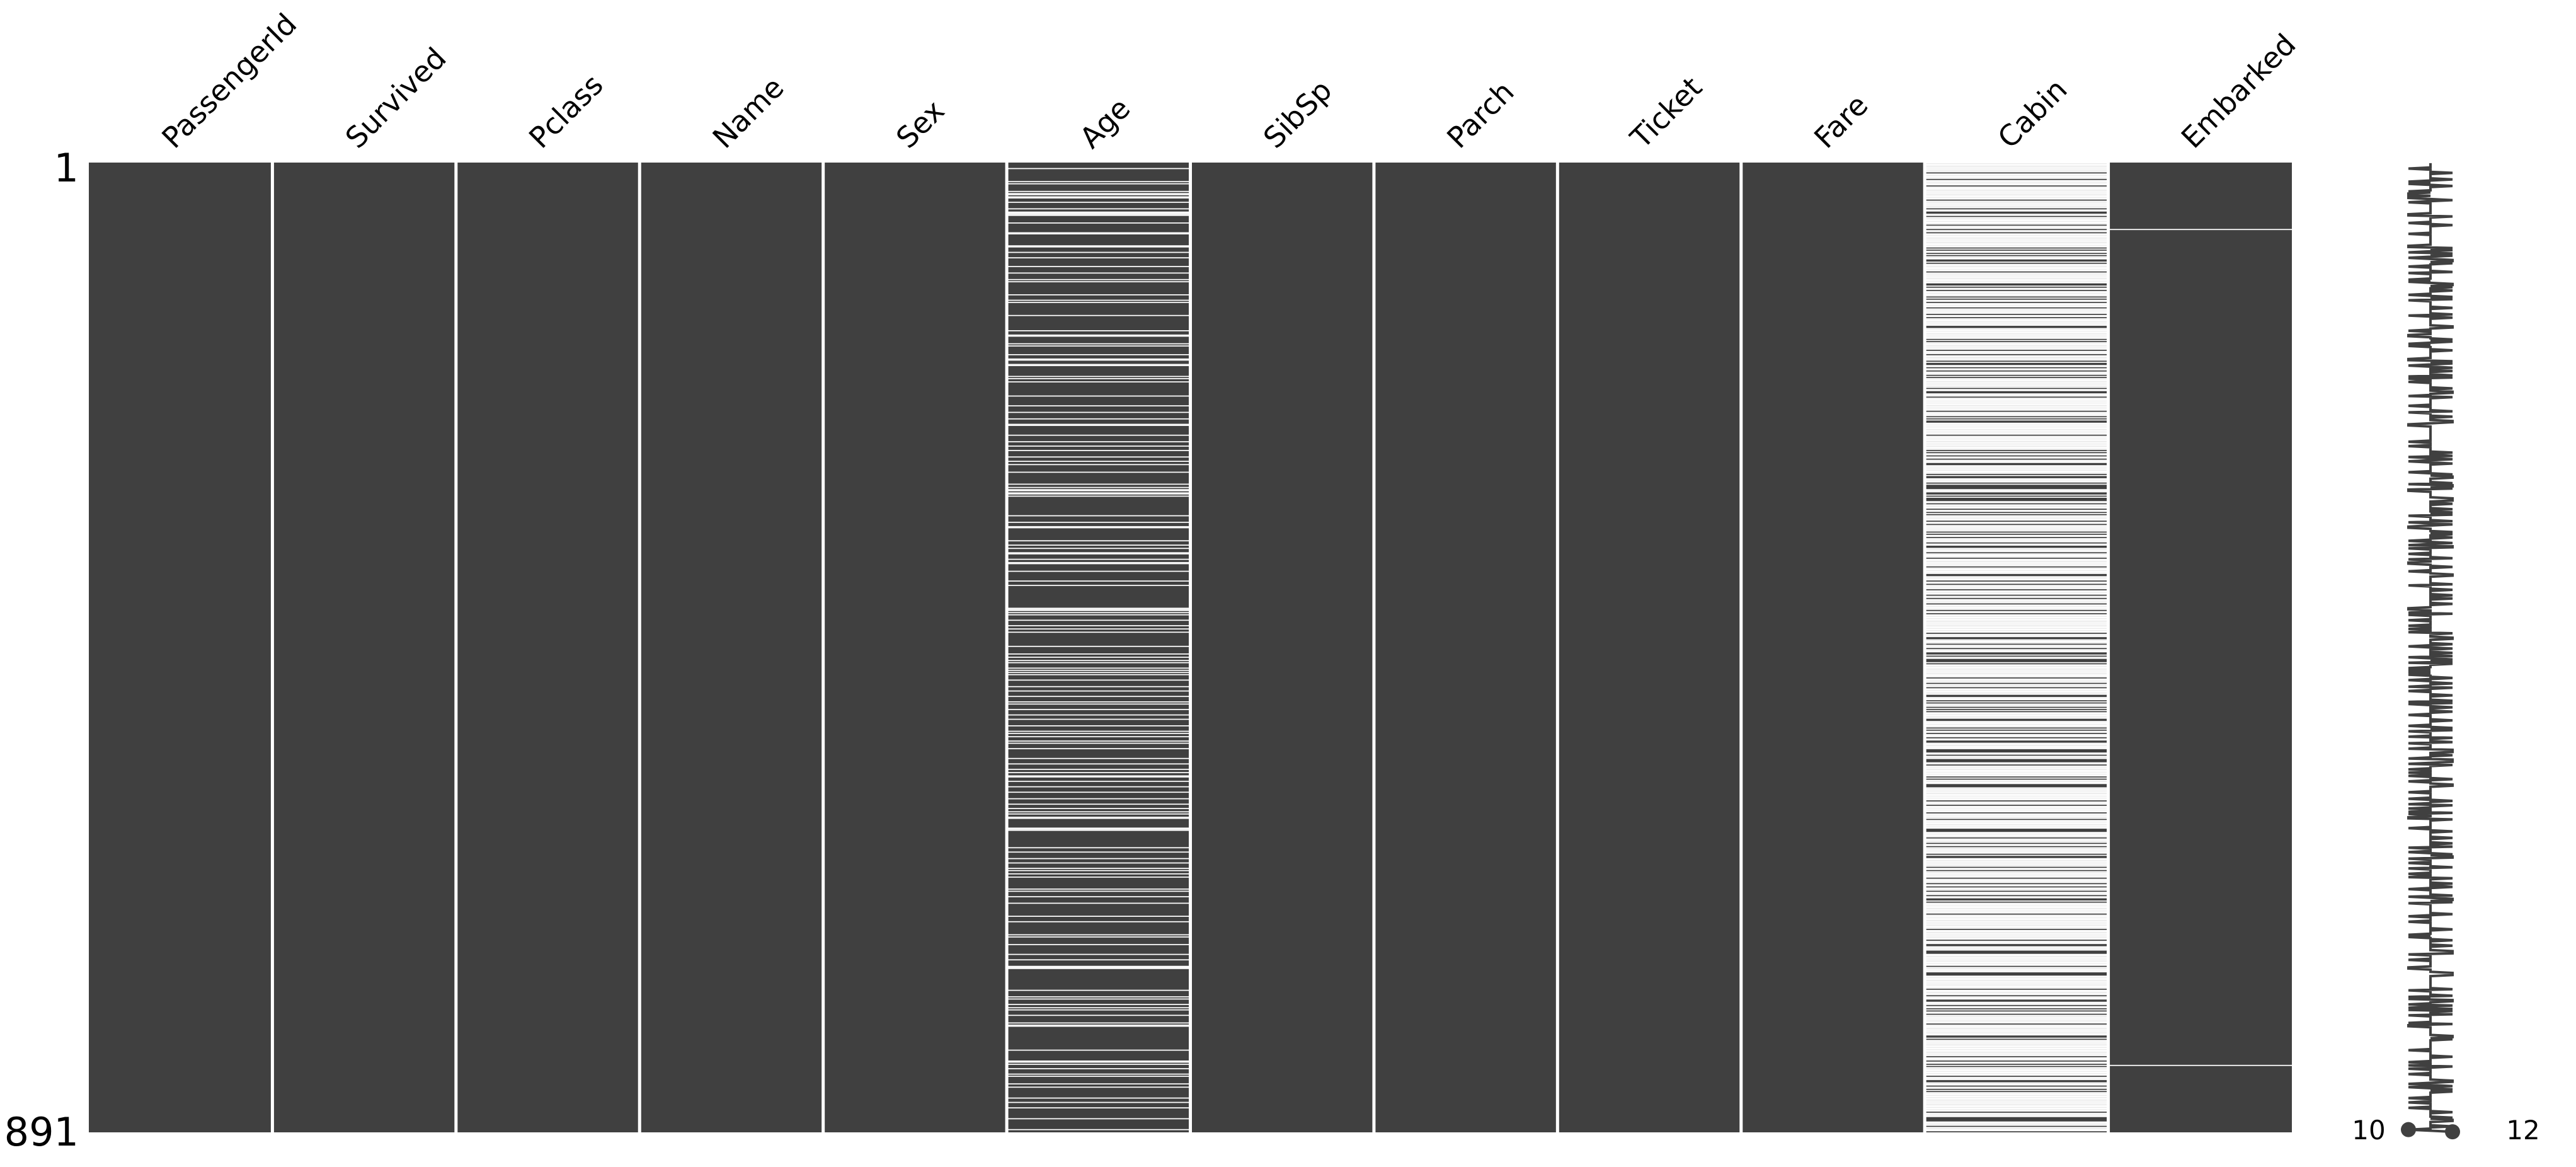 This screenshot has width=2576, height=1167. Describe the element at coordinates (42, 1132) in the screenshot. I see `row-label-last: 891` at that location.